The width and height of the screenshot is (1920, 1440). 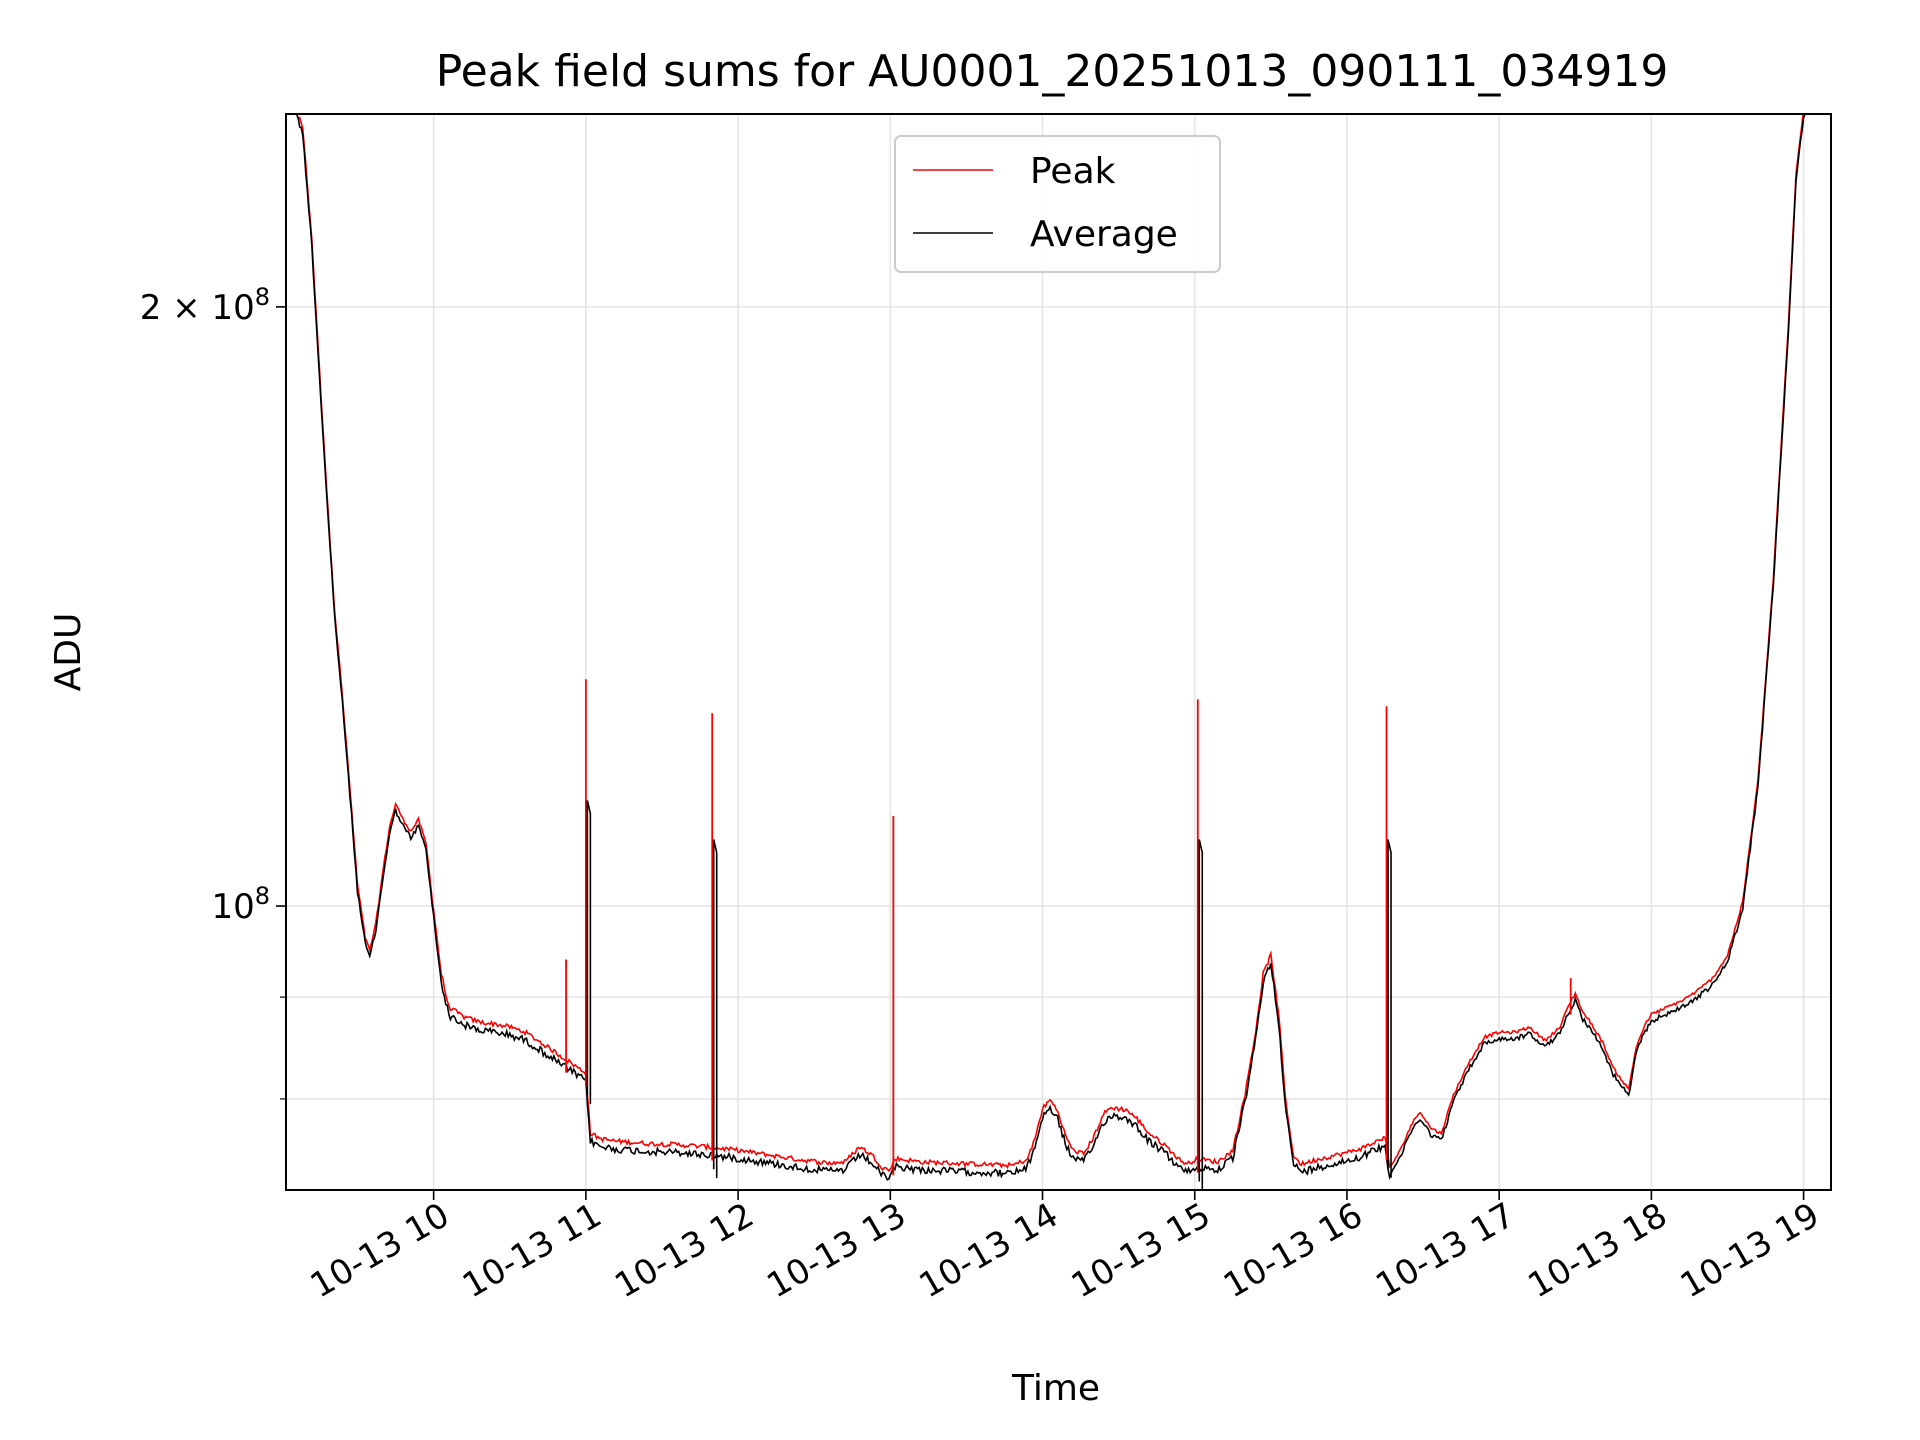 I want to click on x-axis-label: Time, so click(x=1055, y=1388).